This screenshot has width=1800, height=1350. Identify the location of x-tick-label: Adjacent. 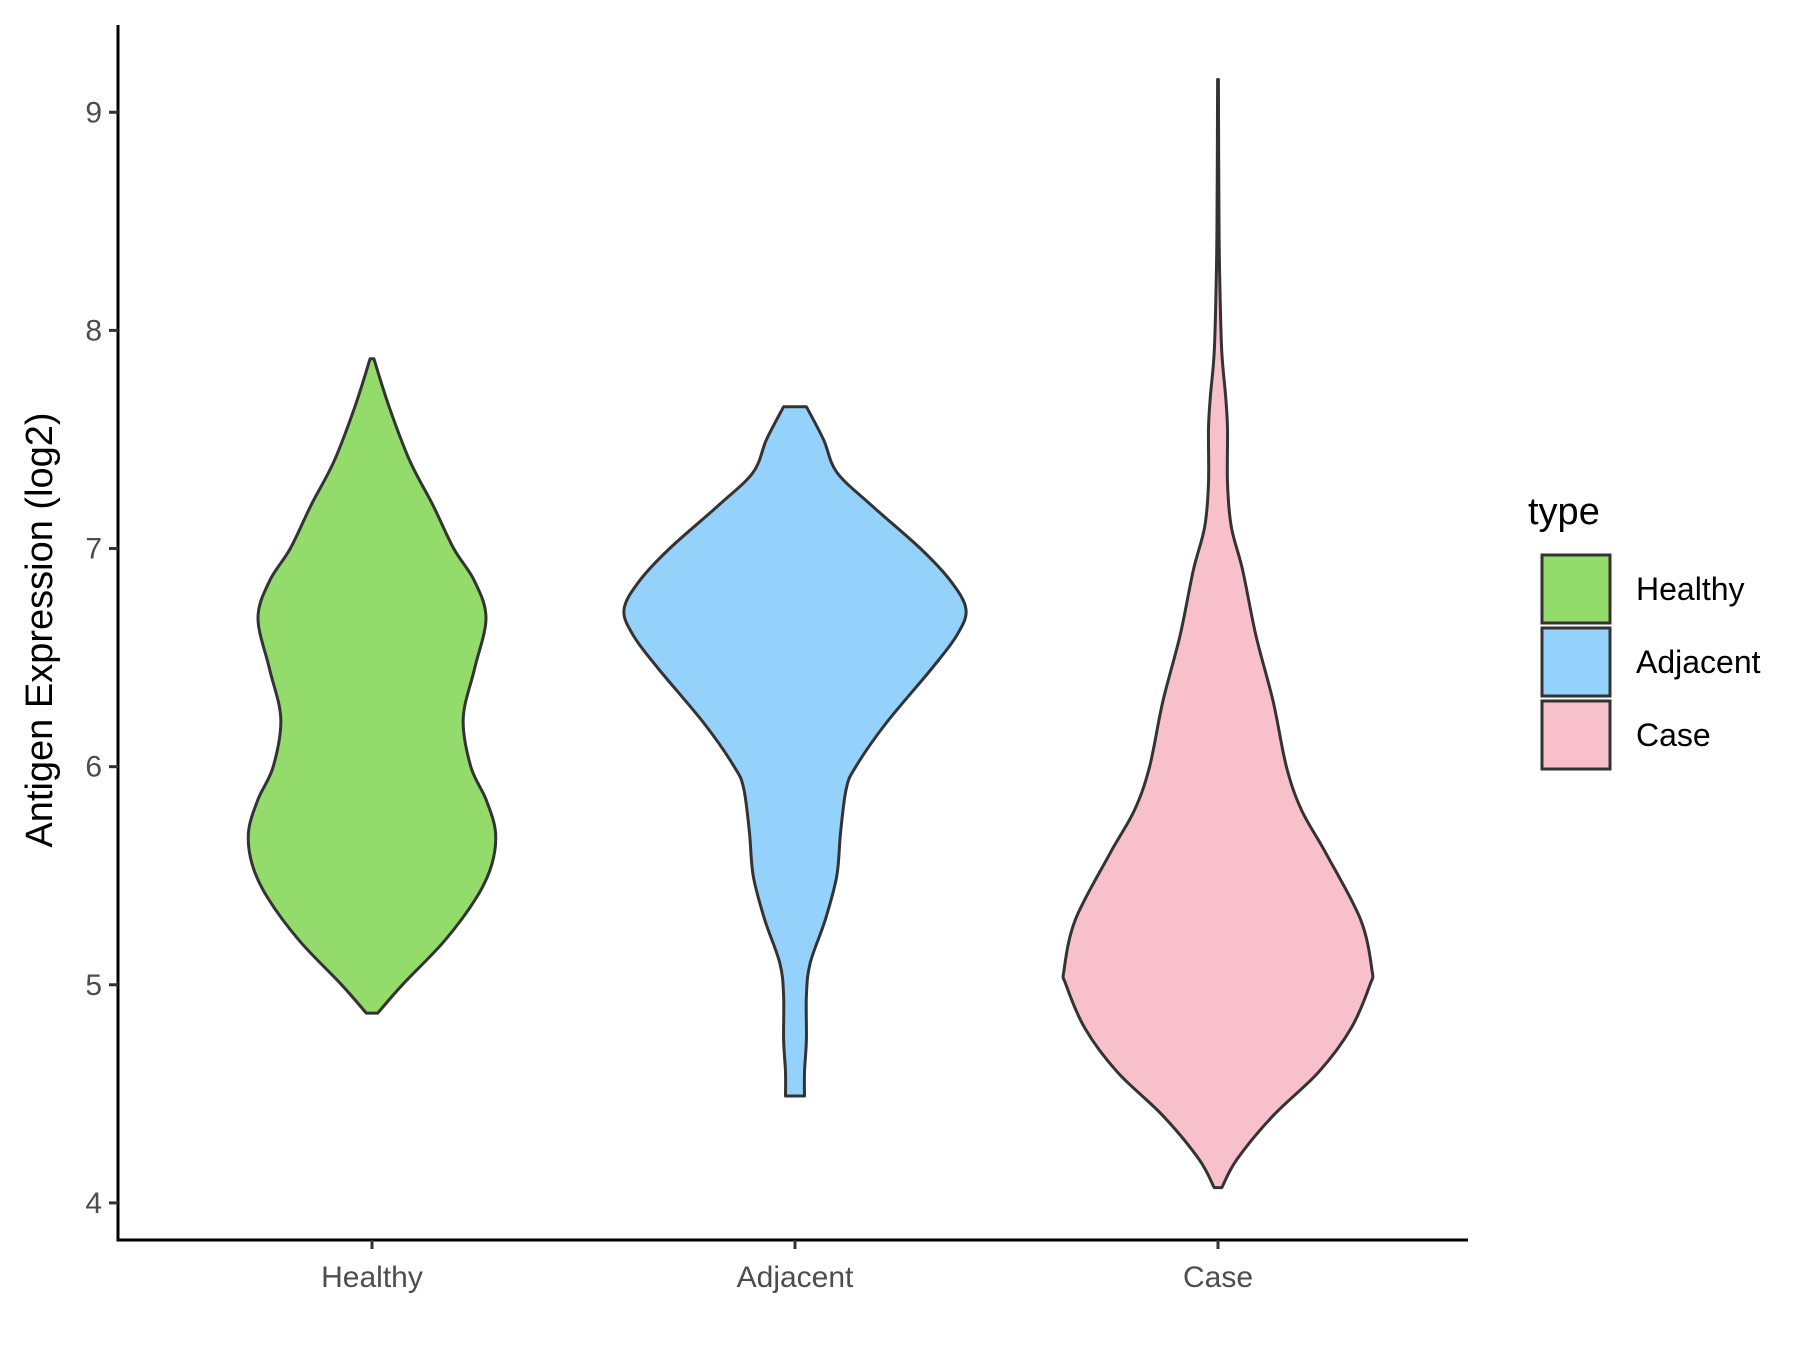
(795, 1277).